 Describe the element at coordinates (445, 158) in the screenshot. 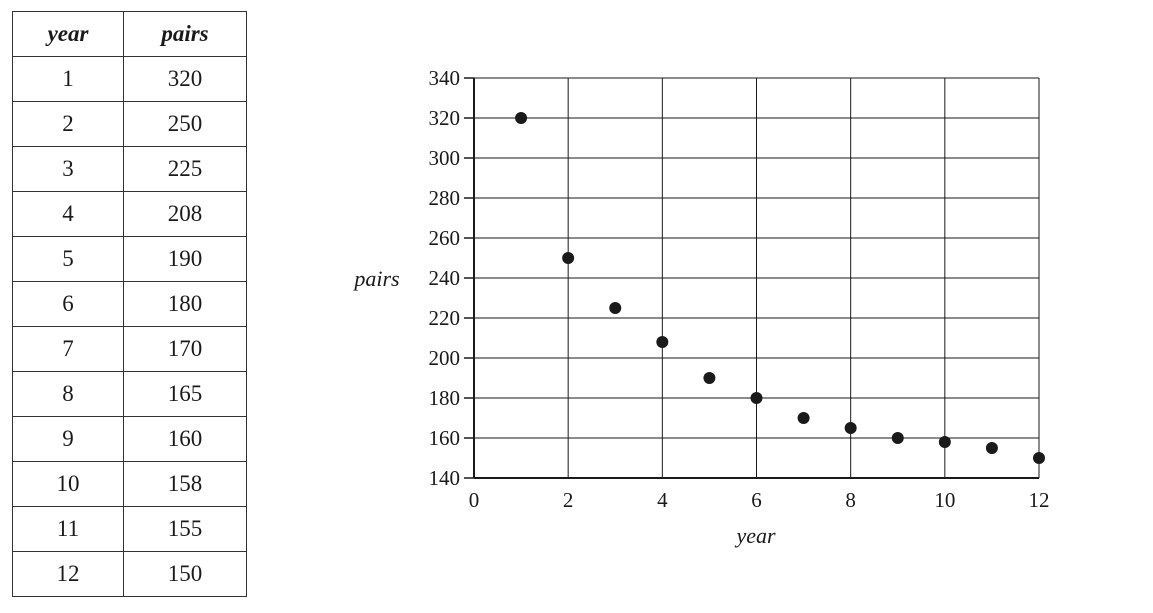

I see `y-tick-label: 300` at that location.